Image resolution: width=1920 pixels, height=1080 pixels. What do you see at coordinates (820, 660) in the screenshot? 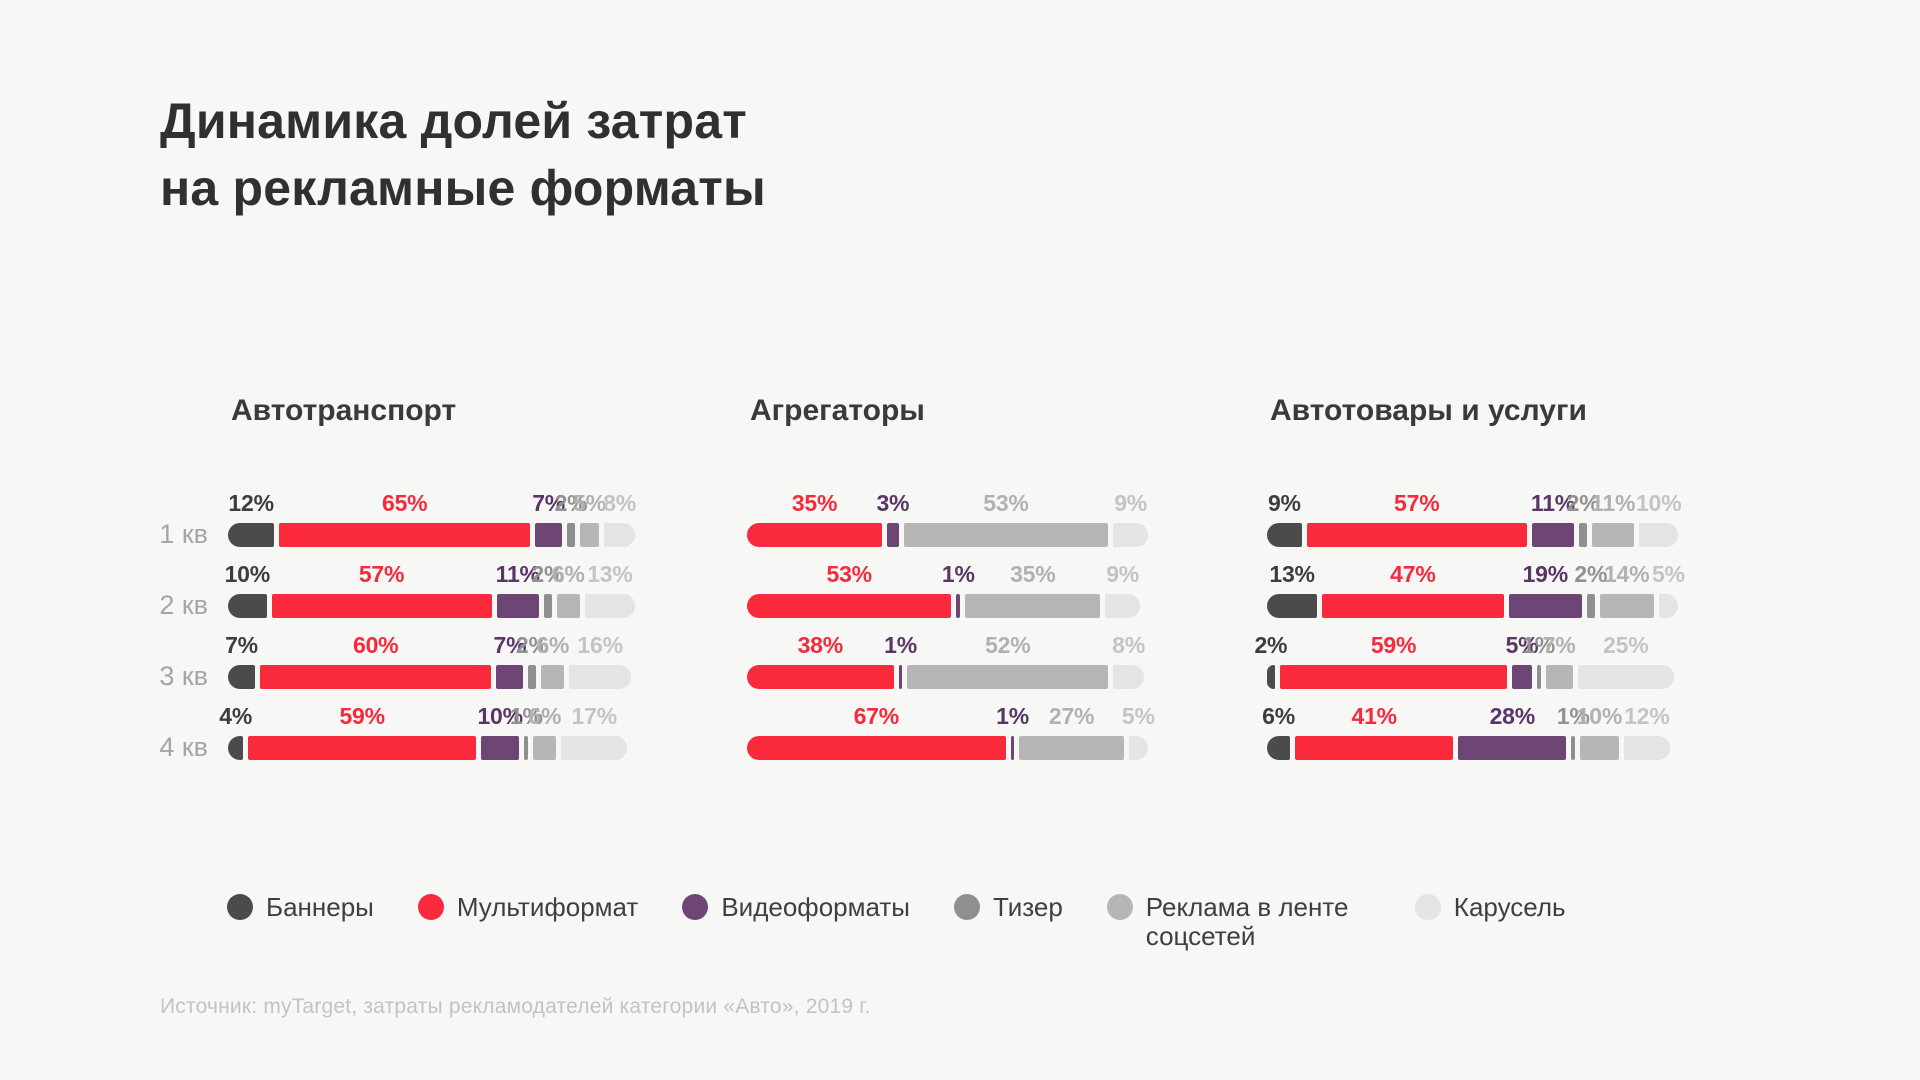
I see `segment-multiformat: 38%` at bounding box center [820, 660].